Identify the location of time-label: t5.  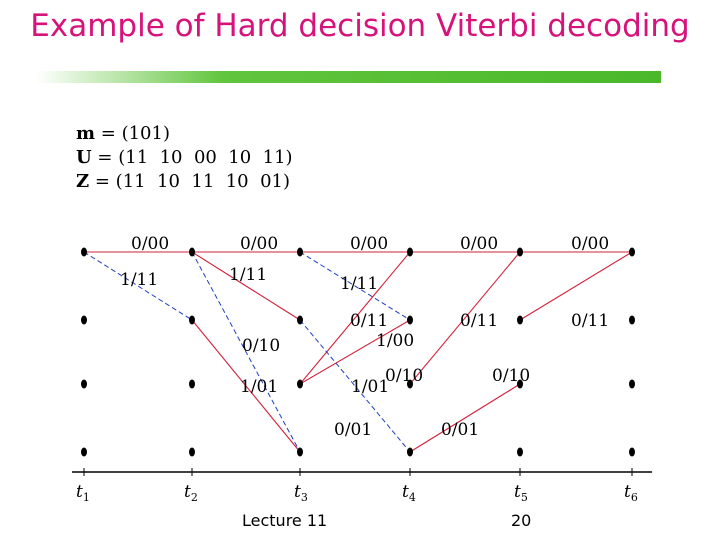
(521, 493).